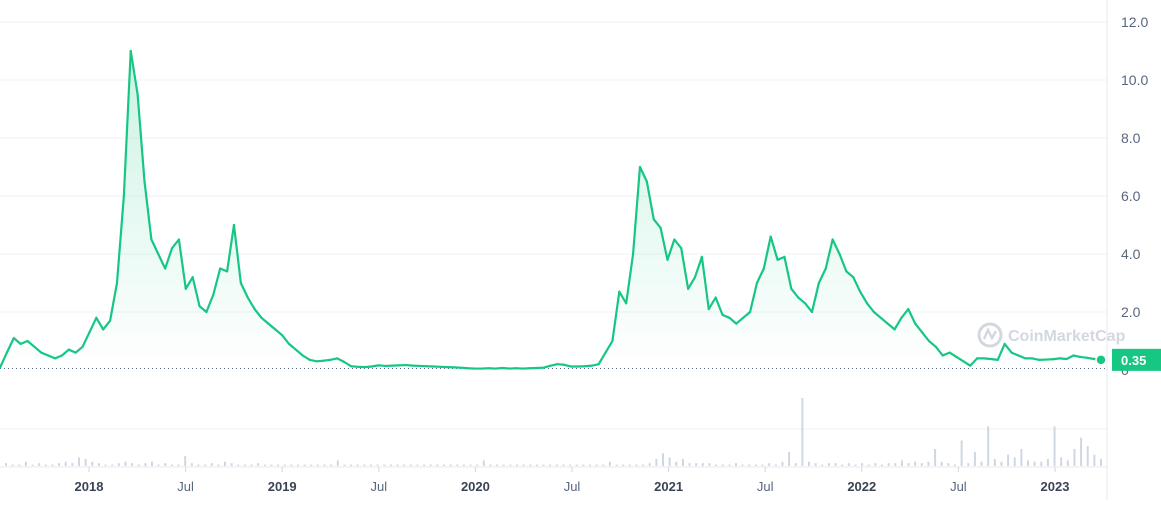 The image size is (1161, 505). Describe the element at coordinates (282, 486) in the screenshot. I see `x-tick-label: 2019` at that location.